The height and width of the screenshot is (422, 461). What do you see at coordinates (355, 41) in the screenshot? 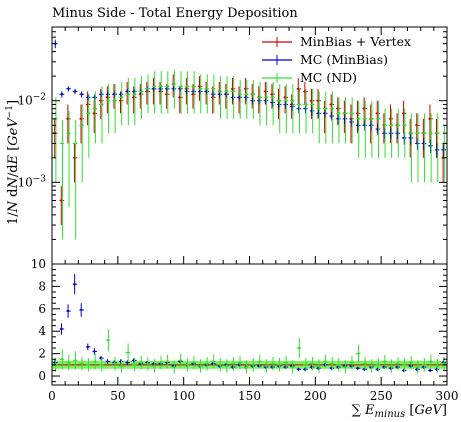
I see `legend-label: MinBias + Vertex` at bounding box center [355, 41].